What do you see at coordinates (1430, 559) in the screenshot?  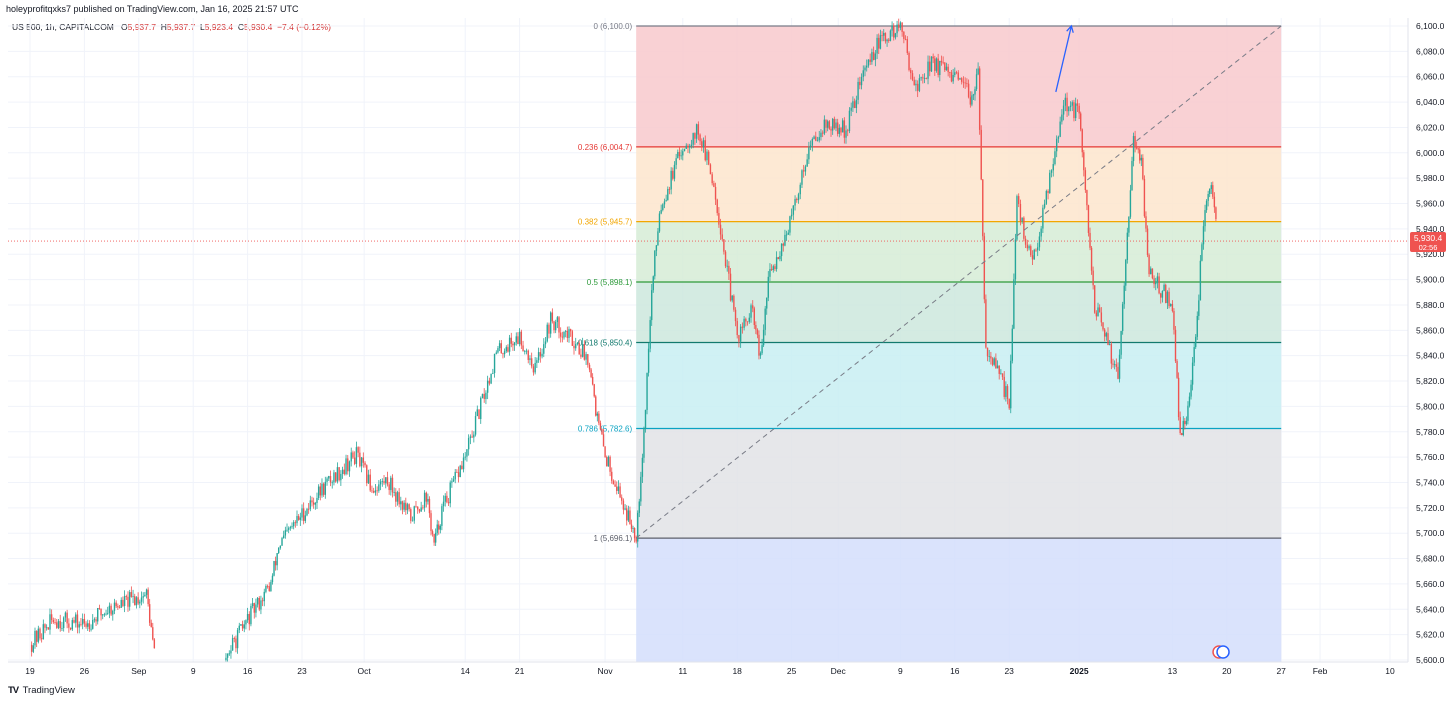 I see `price-tick-label: 5,680.0` at bounding box center [1430, 559].